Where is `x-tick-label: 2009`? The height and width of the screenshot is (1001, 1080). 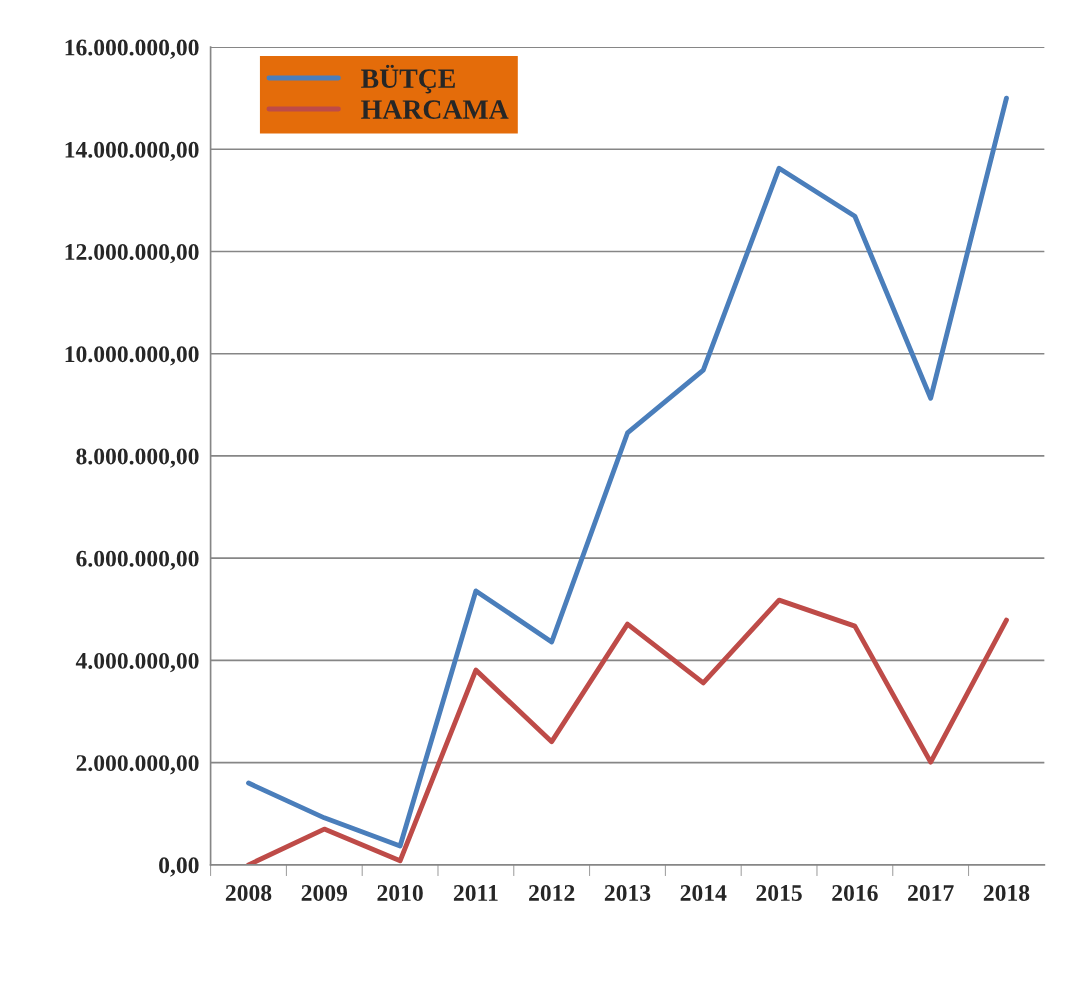
x-tick-label: 2009 is located at coordinates (324, 892).